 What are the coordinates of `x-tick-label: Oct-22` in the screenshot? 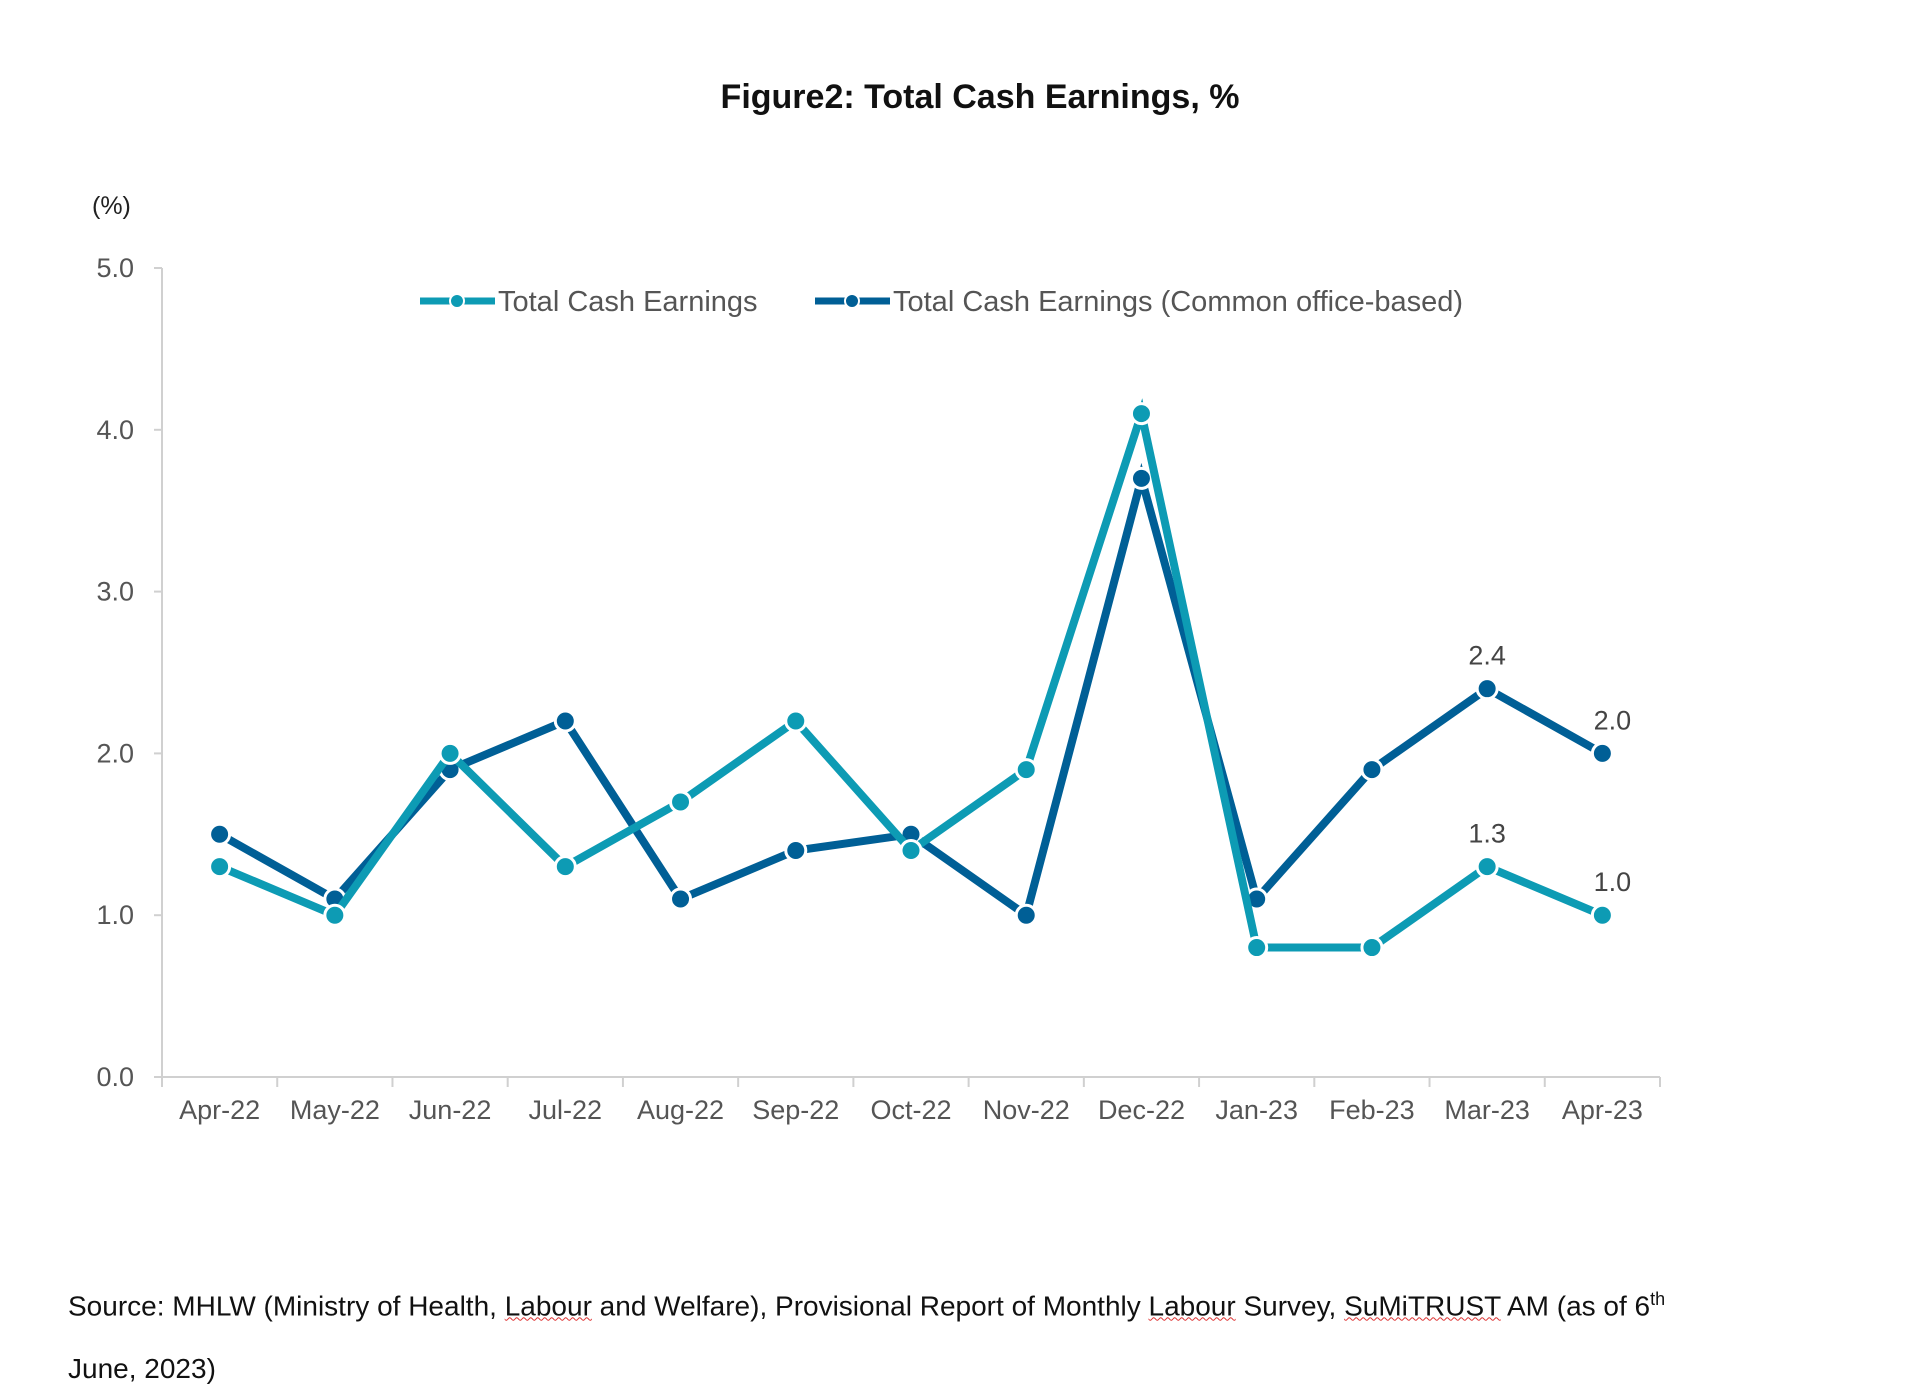 It's located at (910, 1110).